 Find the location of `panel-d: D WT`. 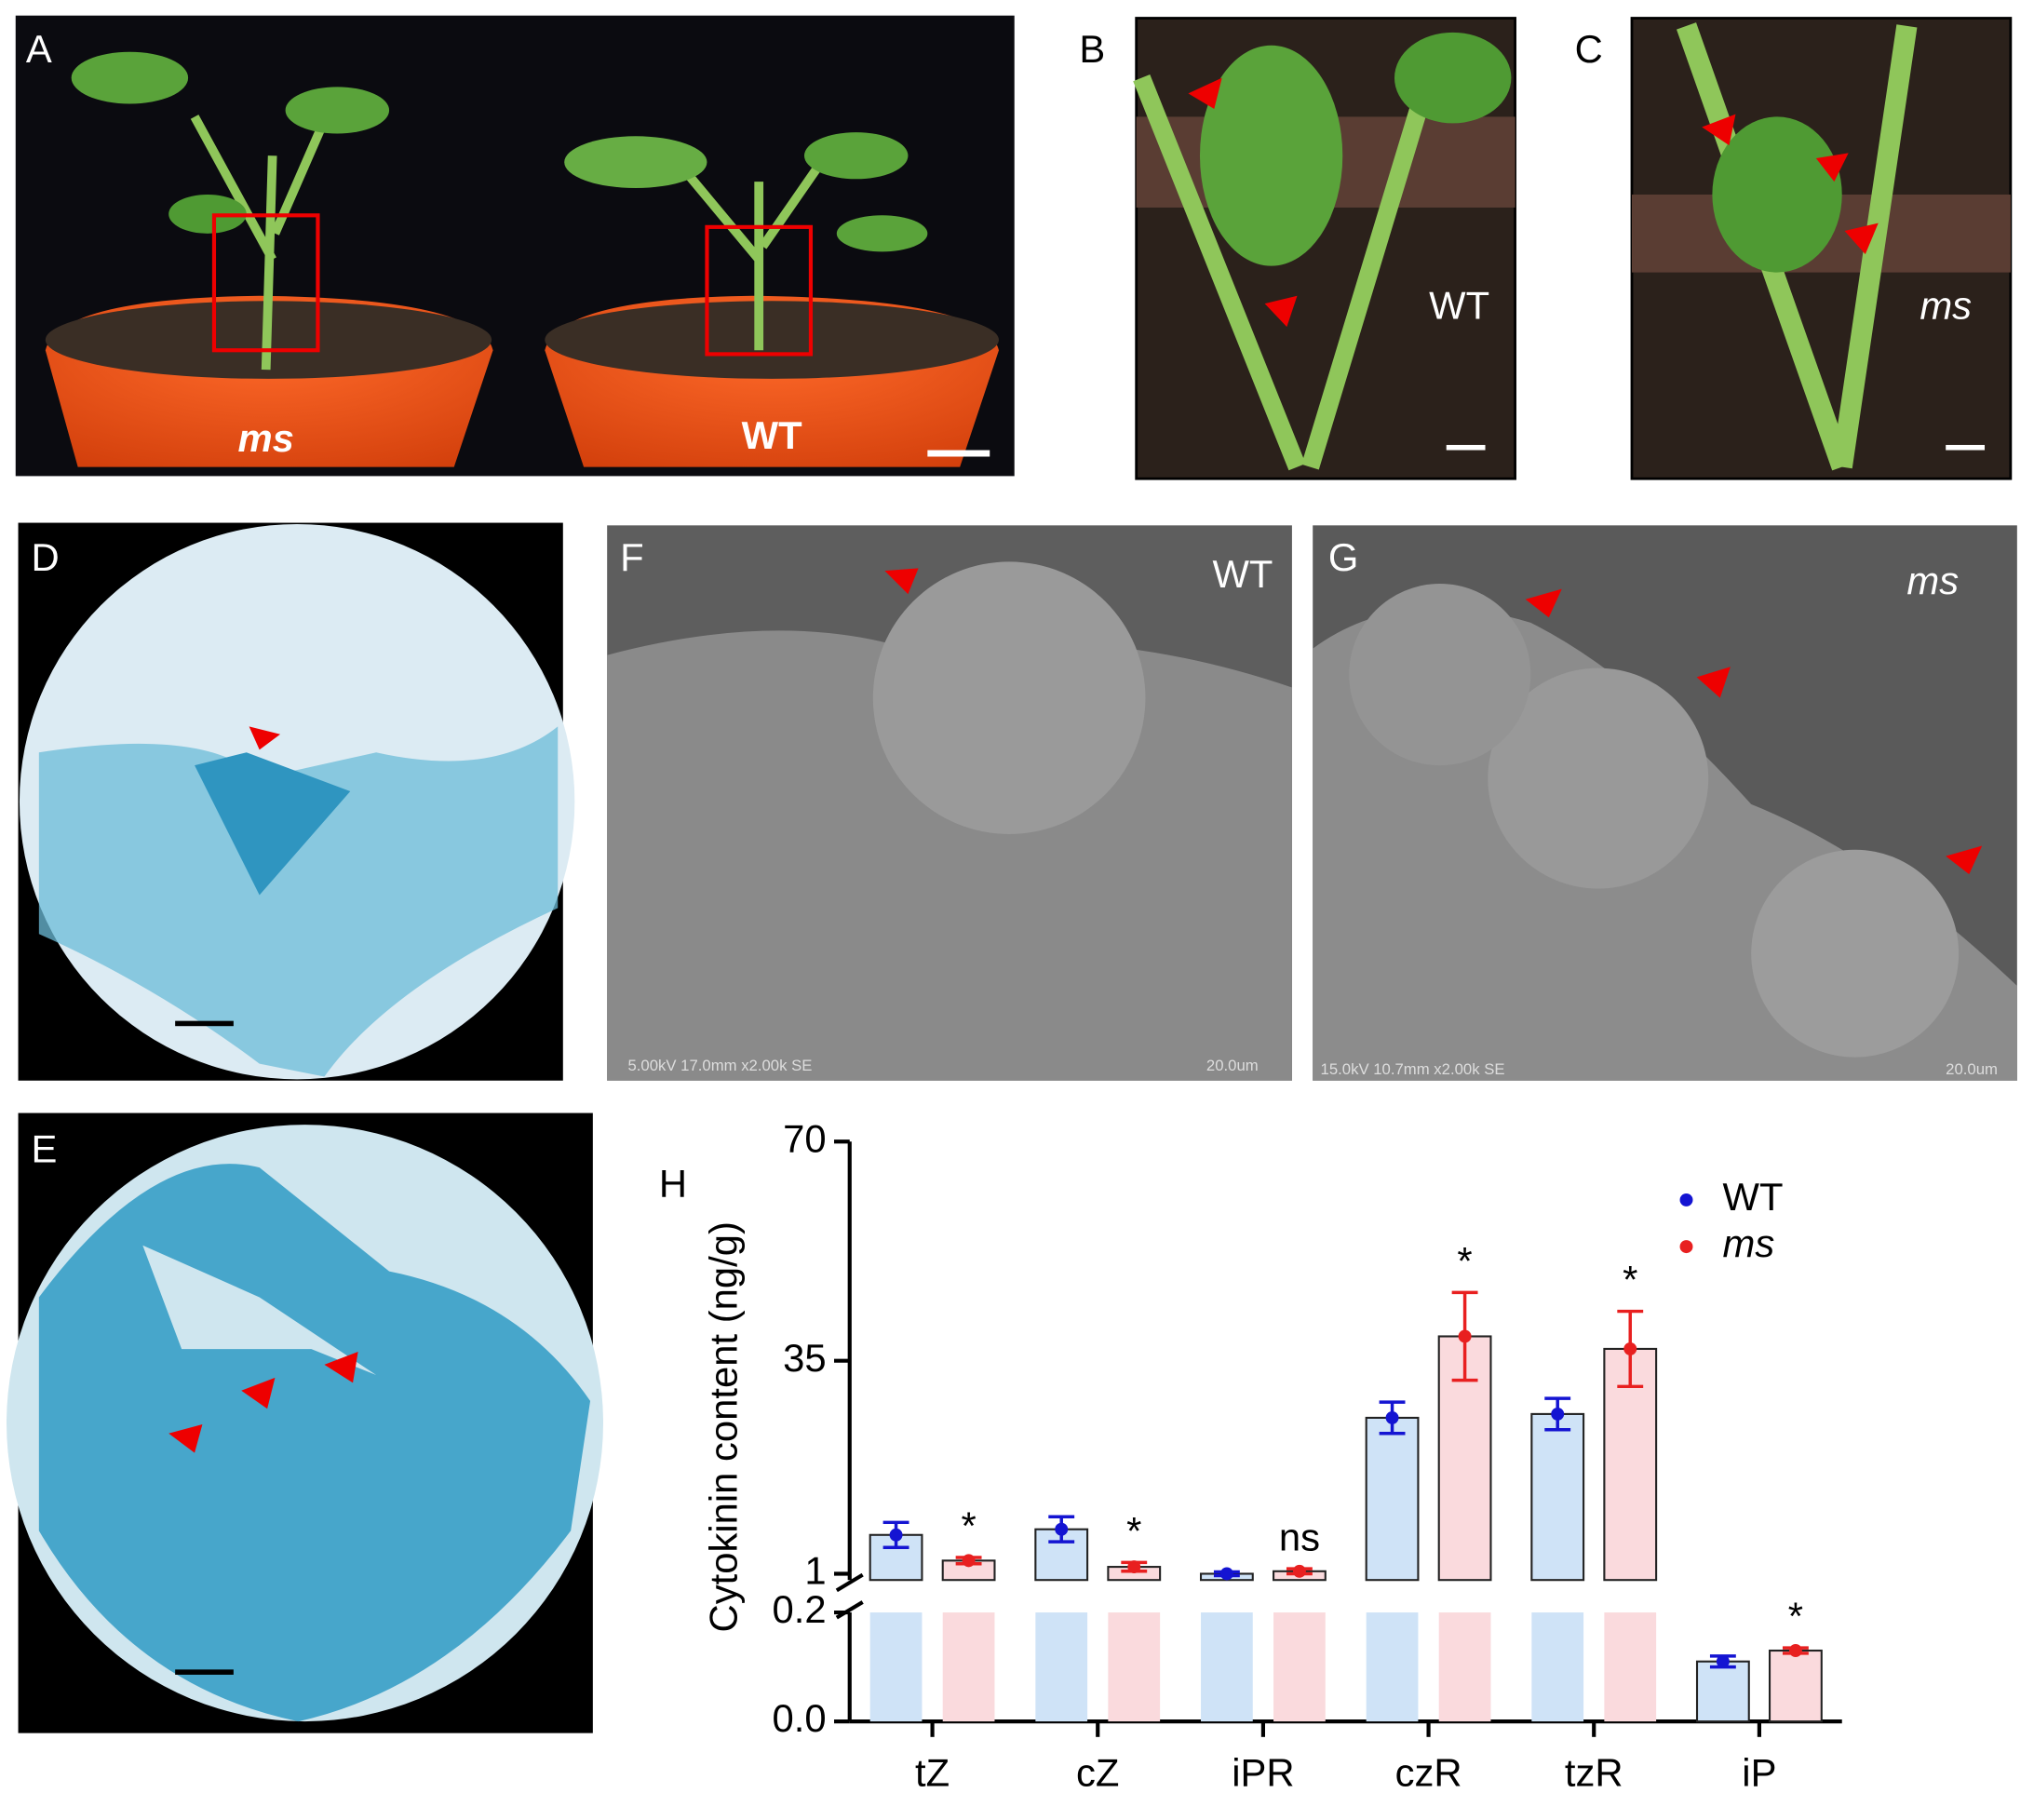

panel-d: D WT is located at coordinates (296, 801).